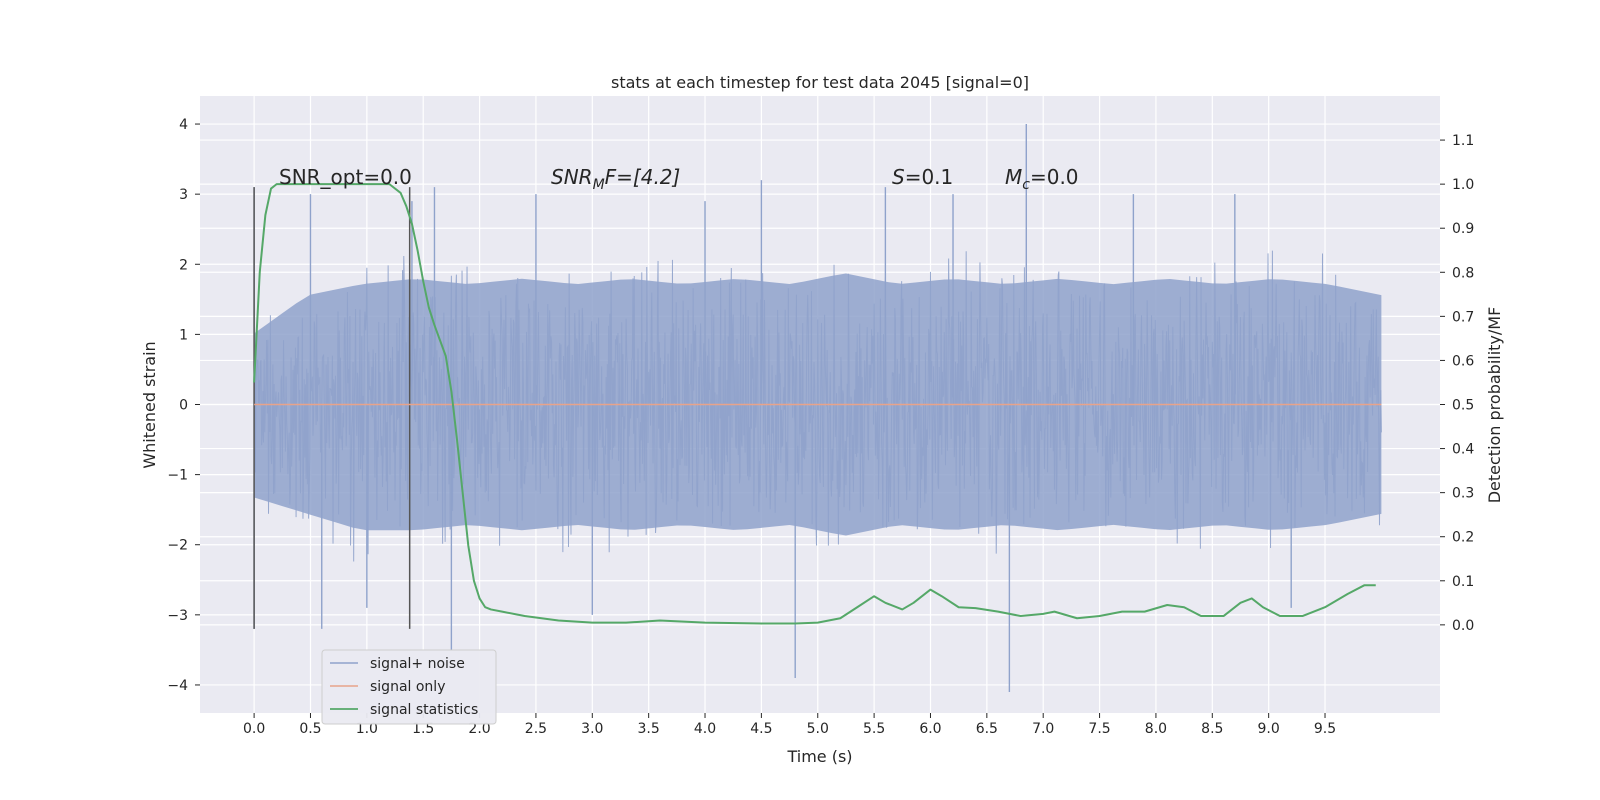 The image size is (1600, 800). What do you see at coordinates (705, 729) in the screenshot?
I see `x-tick-label: 4.0` at bounding box center [705, 729].